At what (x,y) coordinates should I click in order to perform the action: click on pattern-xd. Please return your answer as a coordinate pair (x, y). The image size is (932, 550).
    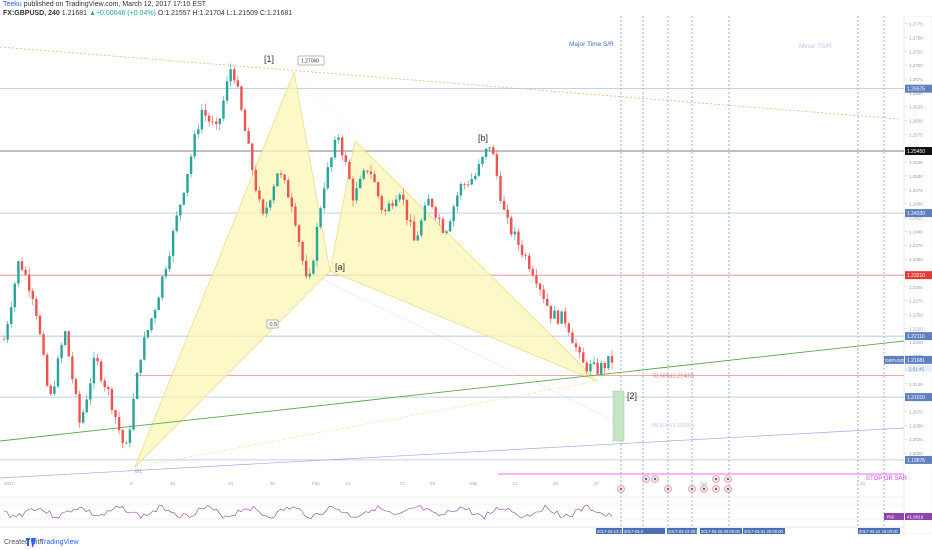
    Looking at the image, I should click on (366, 424).